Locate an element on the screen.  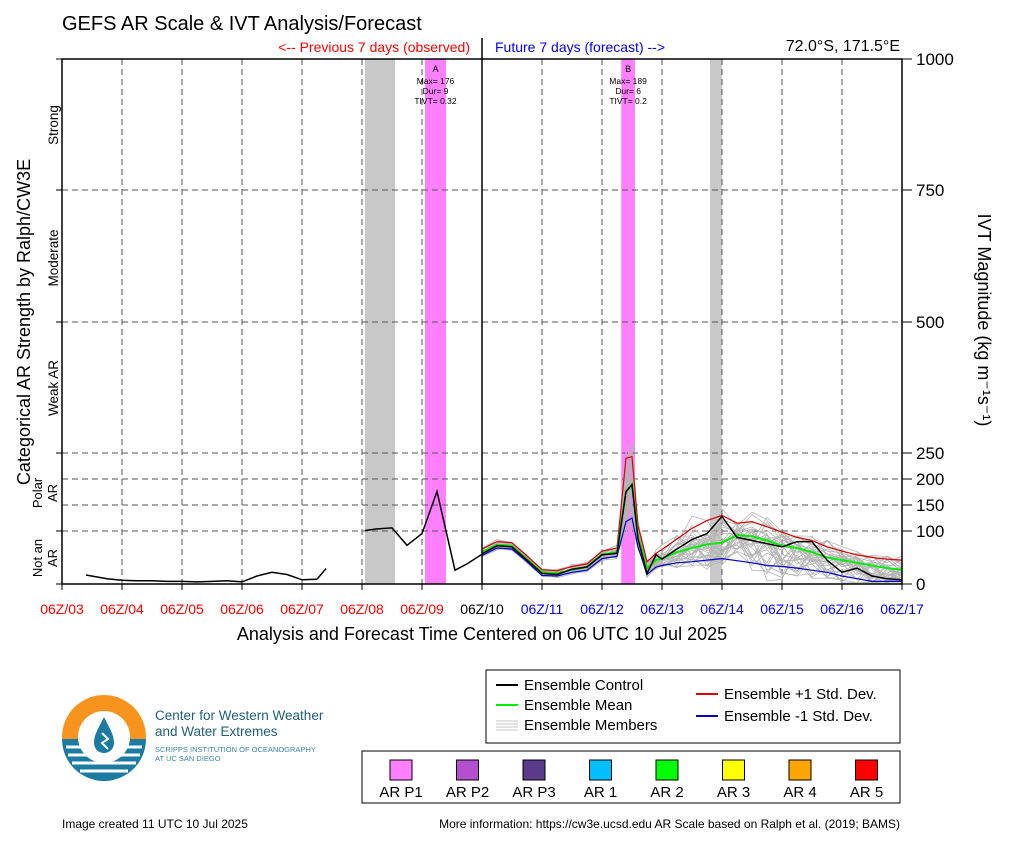
ar-event-letter: B is located at coordinates (628, 69).